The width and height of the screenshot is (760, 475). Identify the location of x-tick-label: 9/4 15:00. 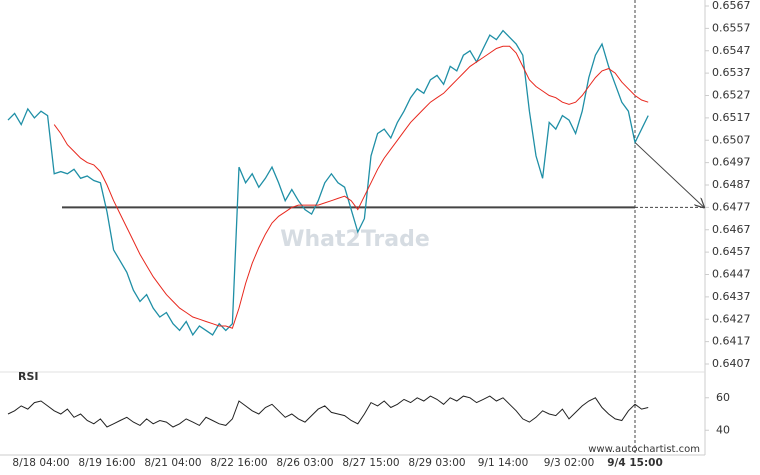
(635, 463).